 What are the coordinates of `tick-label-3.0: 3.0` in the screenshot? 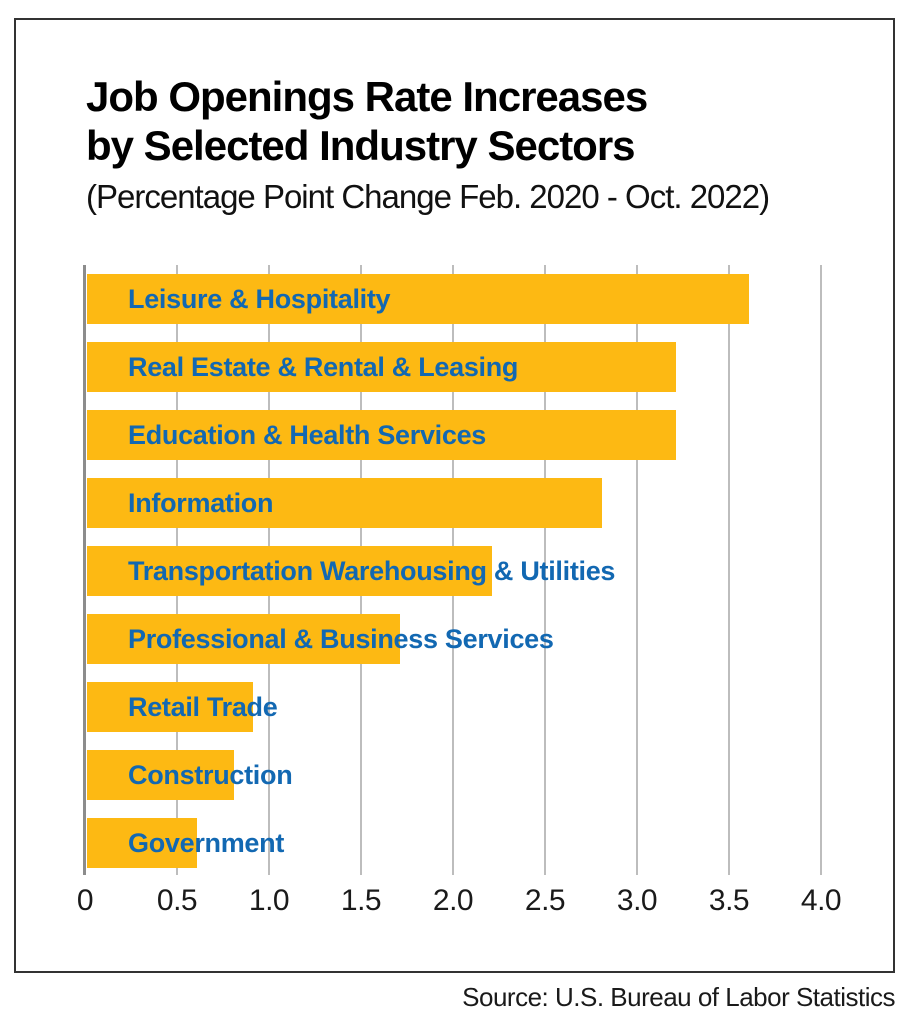 It's located at (637, 900).